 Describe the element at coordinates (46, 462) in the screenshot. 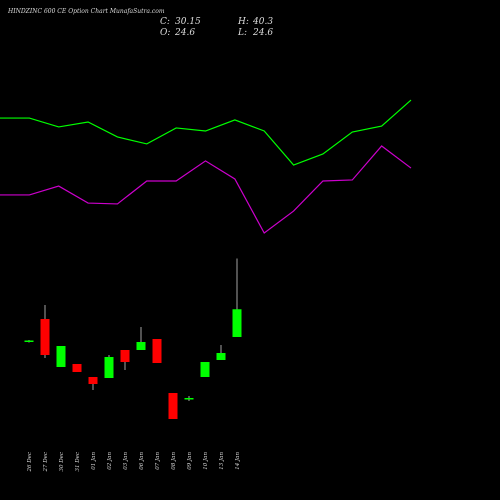

I see `x-tick-label: 27 Dec` at that location.